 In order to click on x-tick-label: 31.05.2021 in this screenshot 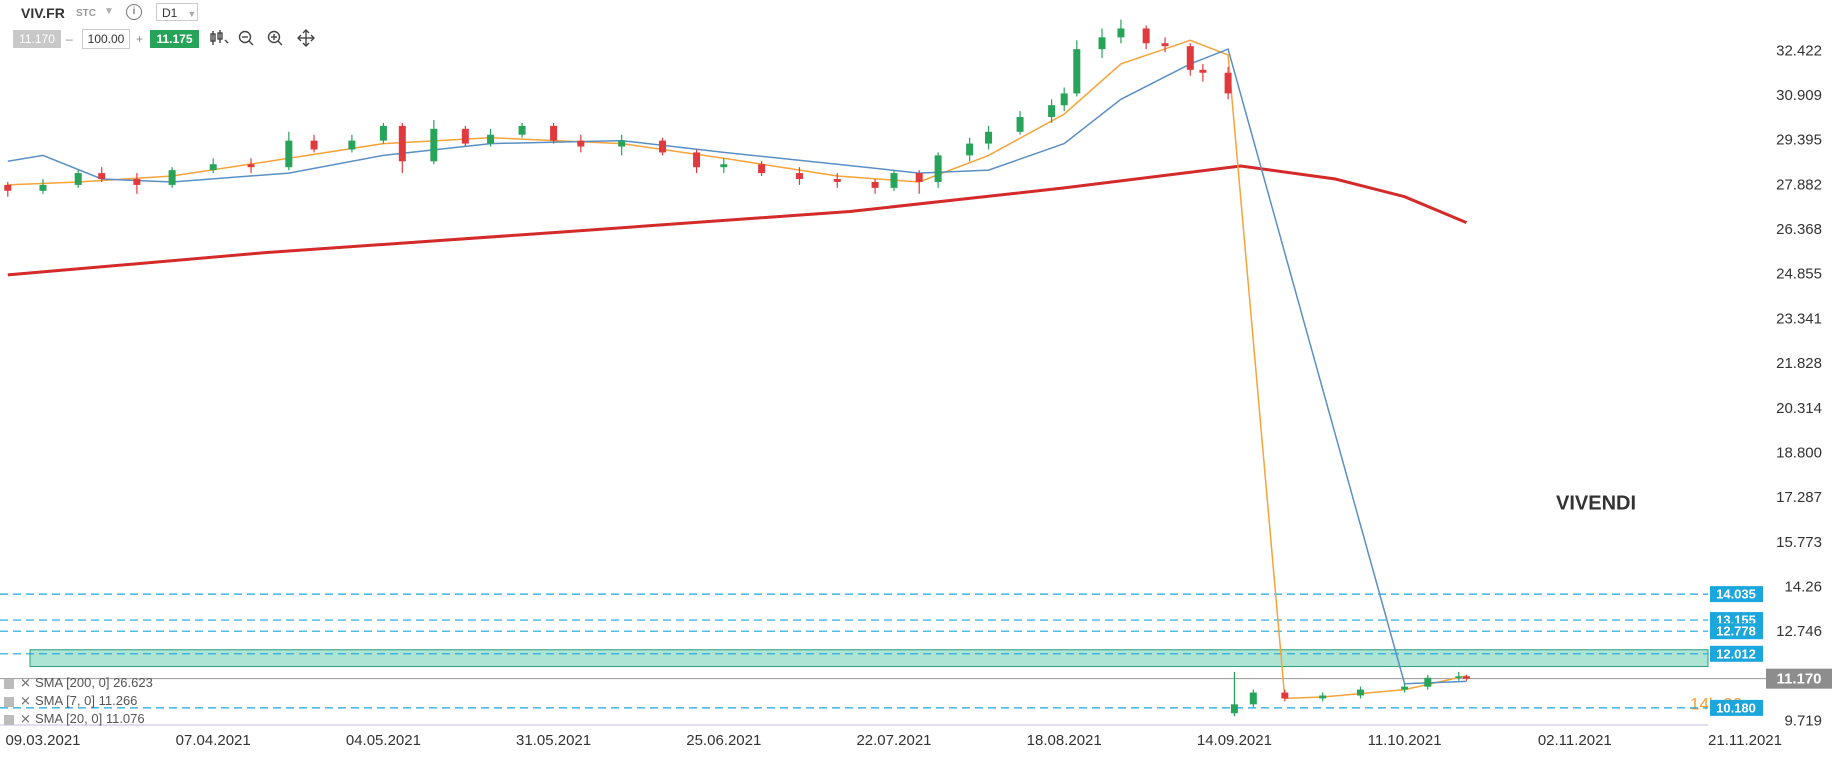, I will do `click(553, 740)`.